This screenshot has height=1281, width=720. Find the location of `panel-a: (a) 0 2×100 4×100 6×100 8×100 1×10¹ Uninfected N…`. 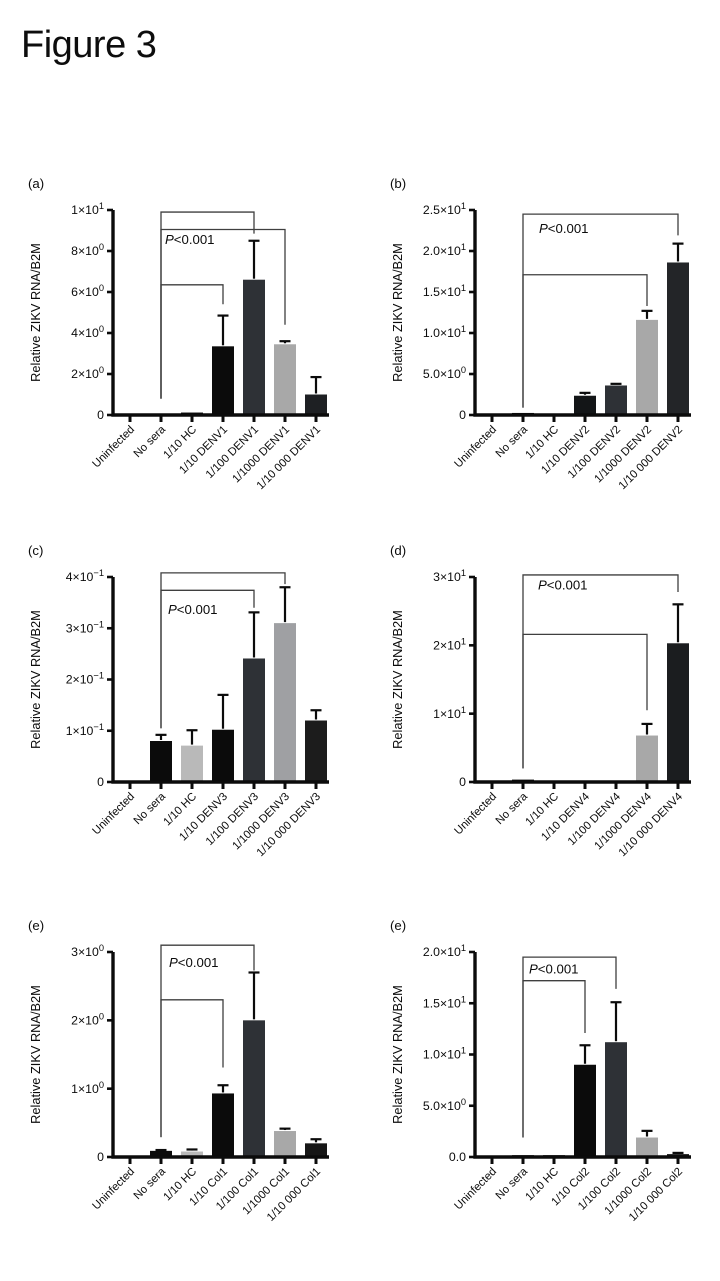

panel-a: (a) 0 2×100 4×100 6×100 8×100 1×10¹ Uninfected N… is located at coordinates (180, 350).